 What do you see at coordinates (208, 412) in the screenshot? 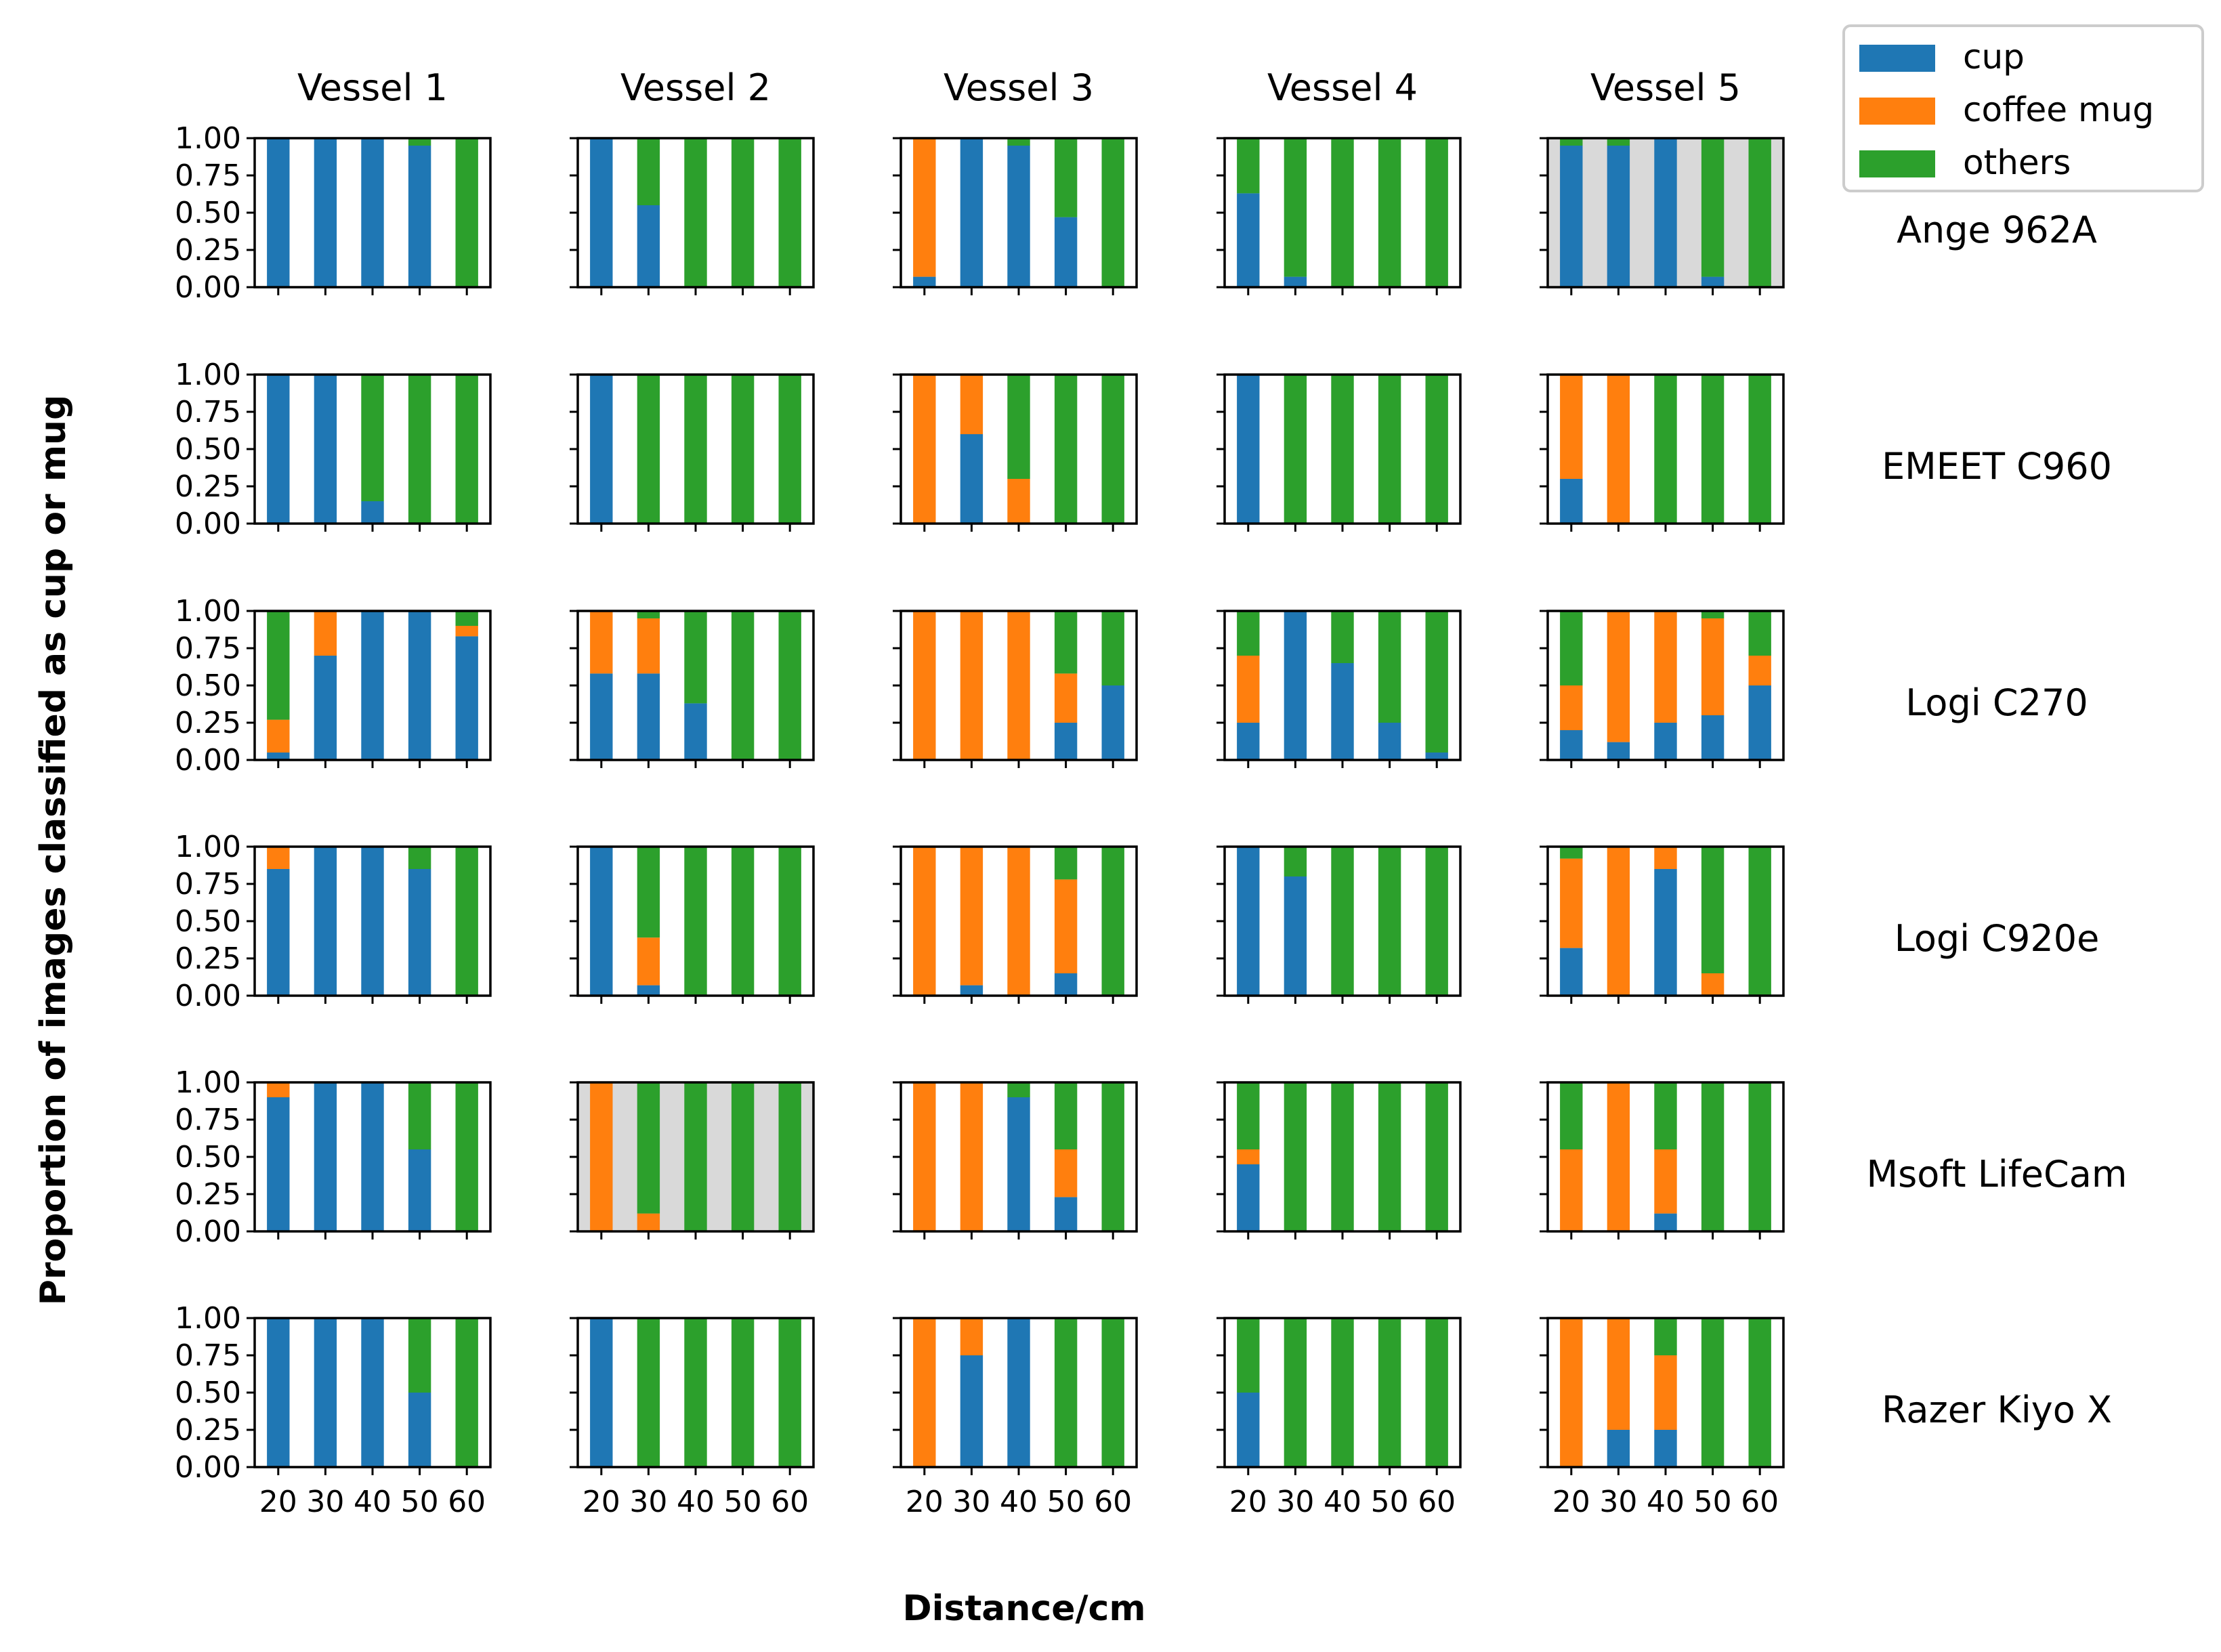
I see `y-tick-label: 0.75` at bounding box center [208, 412].